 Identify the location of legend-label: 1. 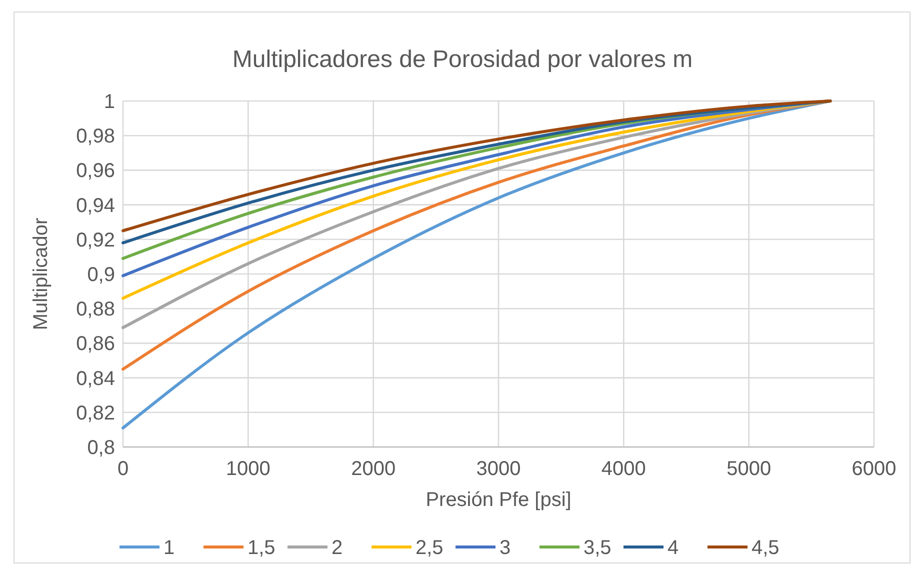
(169, 548).